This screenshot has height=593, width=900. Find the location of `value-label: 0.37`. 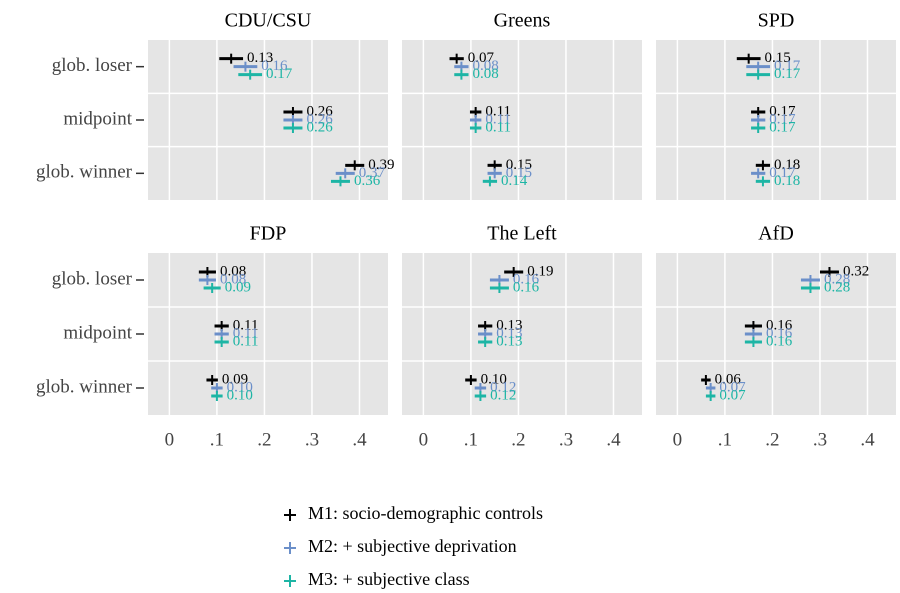

value-label: 0.37 is located at coordinates (372, 173).